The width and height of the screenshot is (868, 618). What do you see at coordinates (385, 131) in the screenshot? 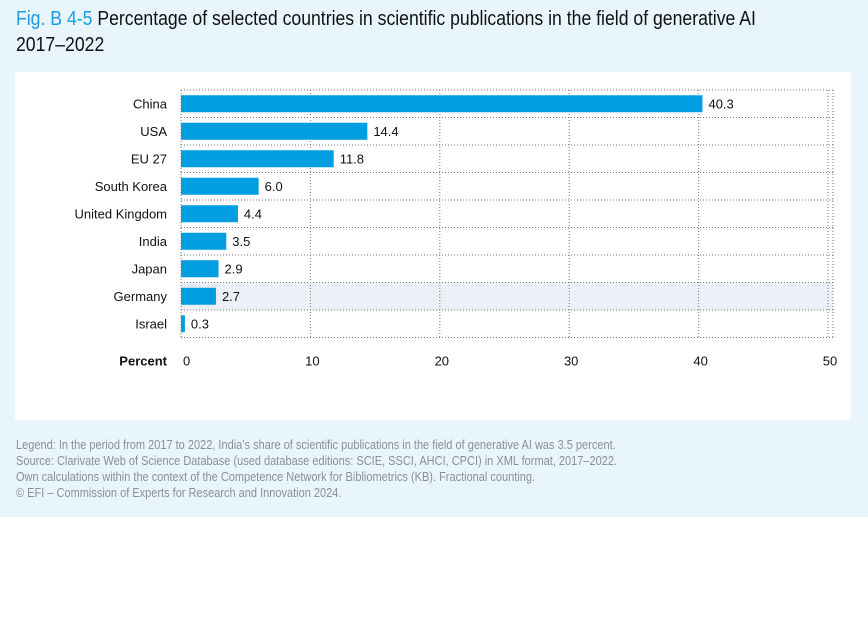
I see `data-label: 14.4` at bounding box center [385, 131].